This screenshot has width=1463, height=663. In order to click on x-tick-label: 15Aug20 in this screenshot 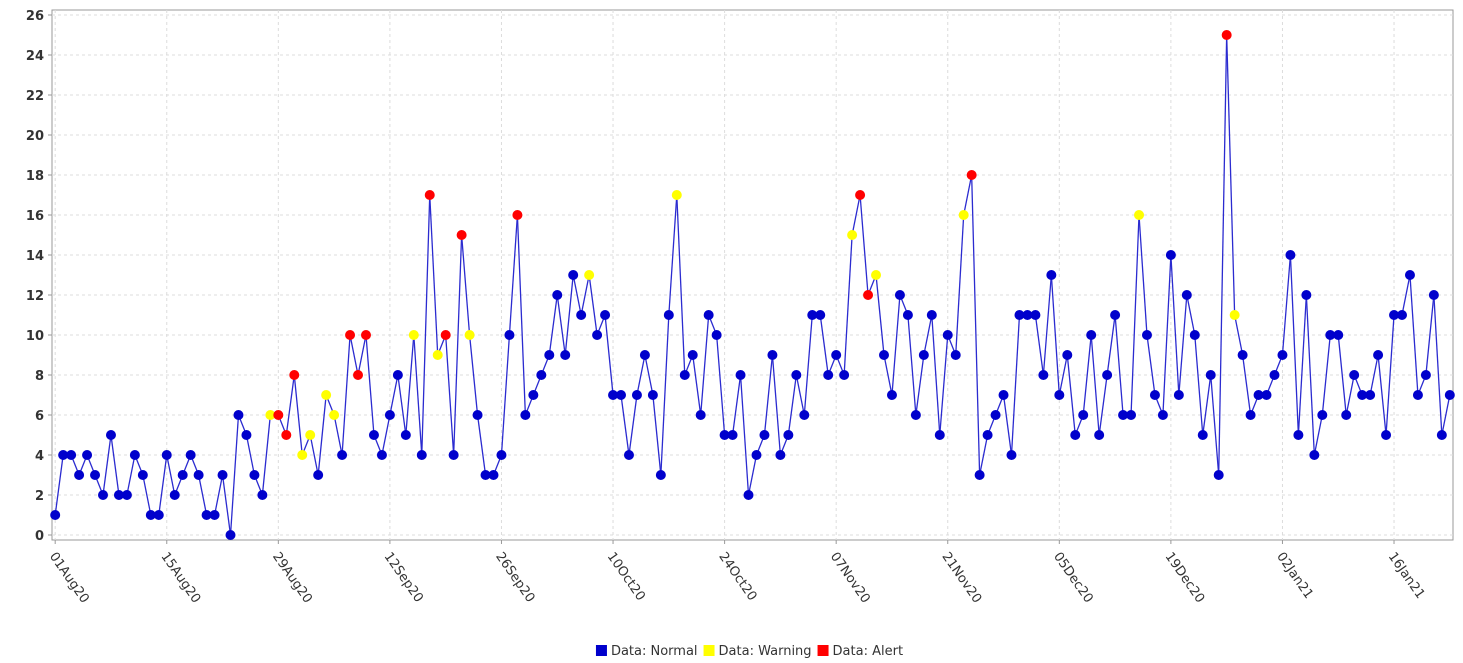, I will do `click(180, 578)`.